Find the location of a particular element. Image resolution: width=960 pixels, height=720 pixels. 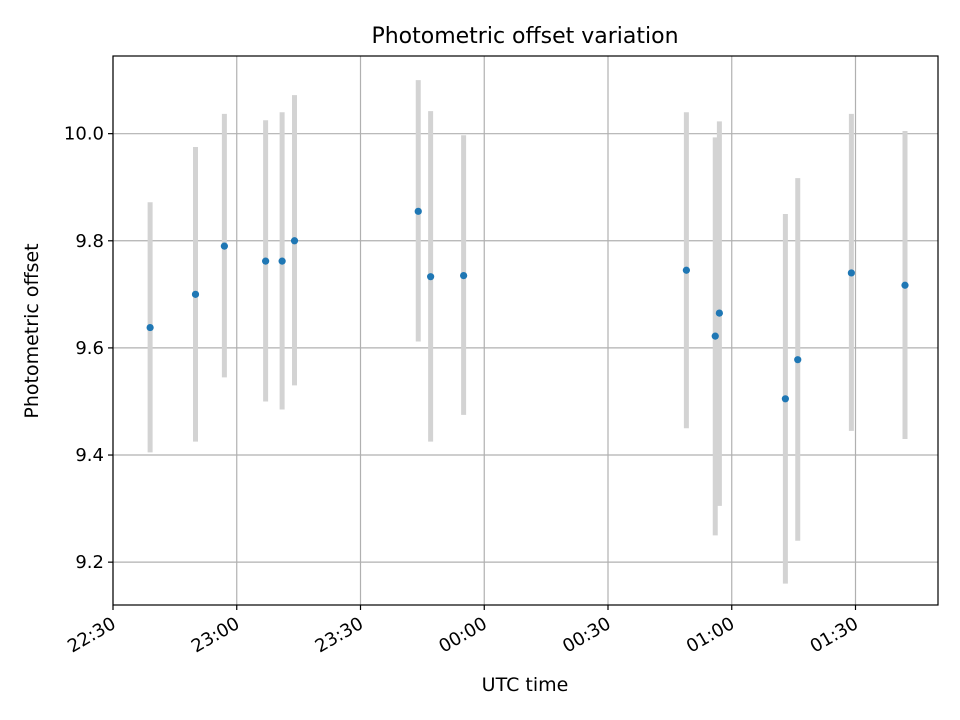

y-axis-label: Photometric offset is located at coordinates (32, 330).